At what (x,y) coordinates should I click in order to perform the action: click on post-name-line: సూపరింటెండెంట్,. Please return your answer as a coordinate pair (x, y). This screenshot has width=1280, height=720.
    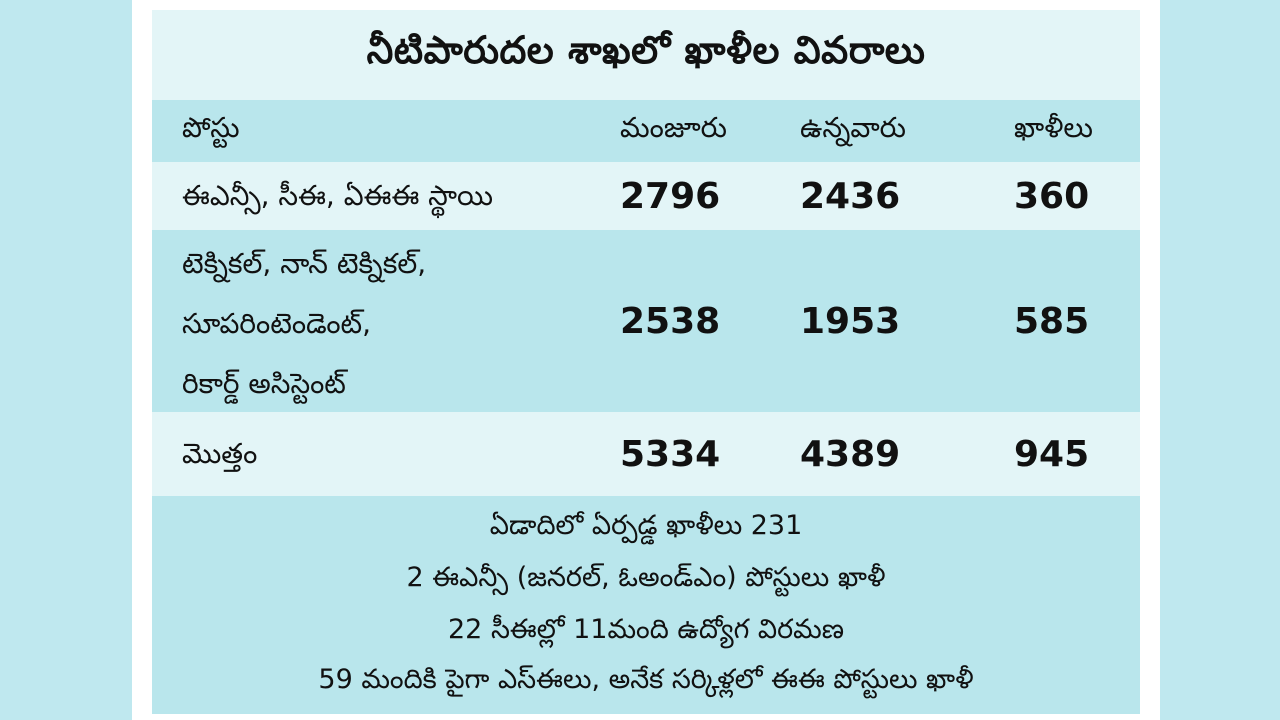
    Looking at the image, I should click on (277, 323).